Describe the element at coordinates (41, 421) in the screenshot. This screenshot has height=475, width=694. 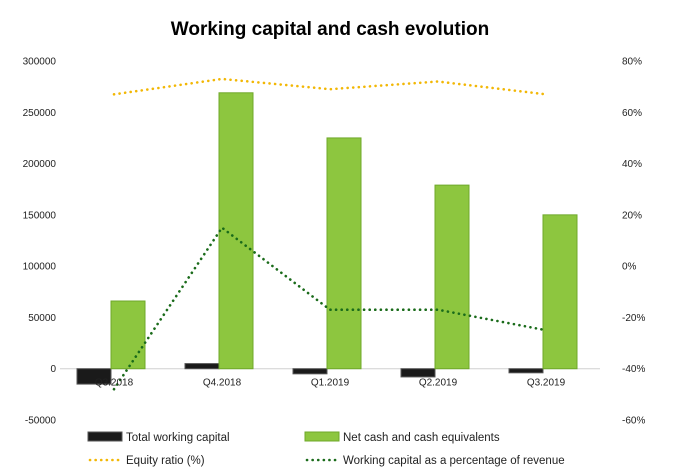
I see `left-tick-label: -50000` at that location.